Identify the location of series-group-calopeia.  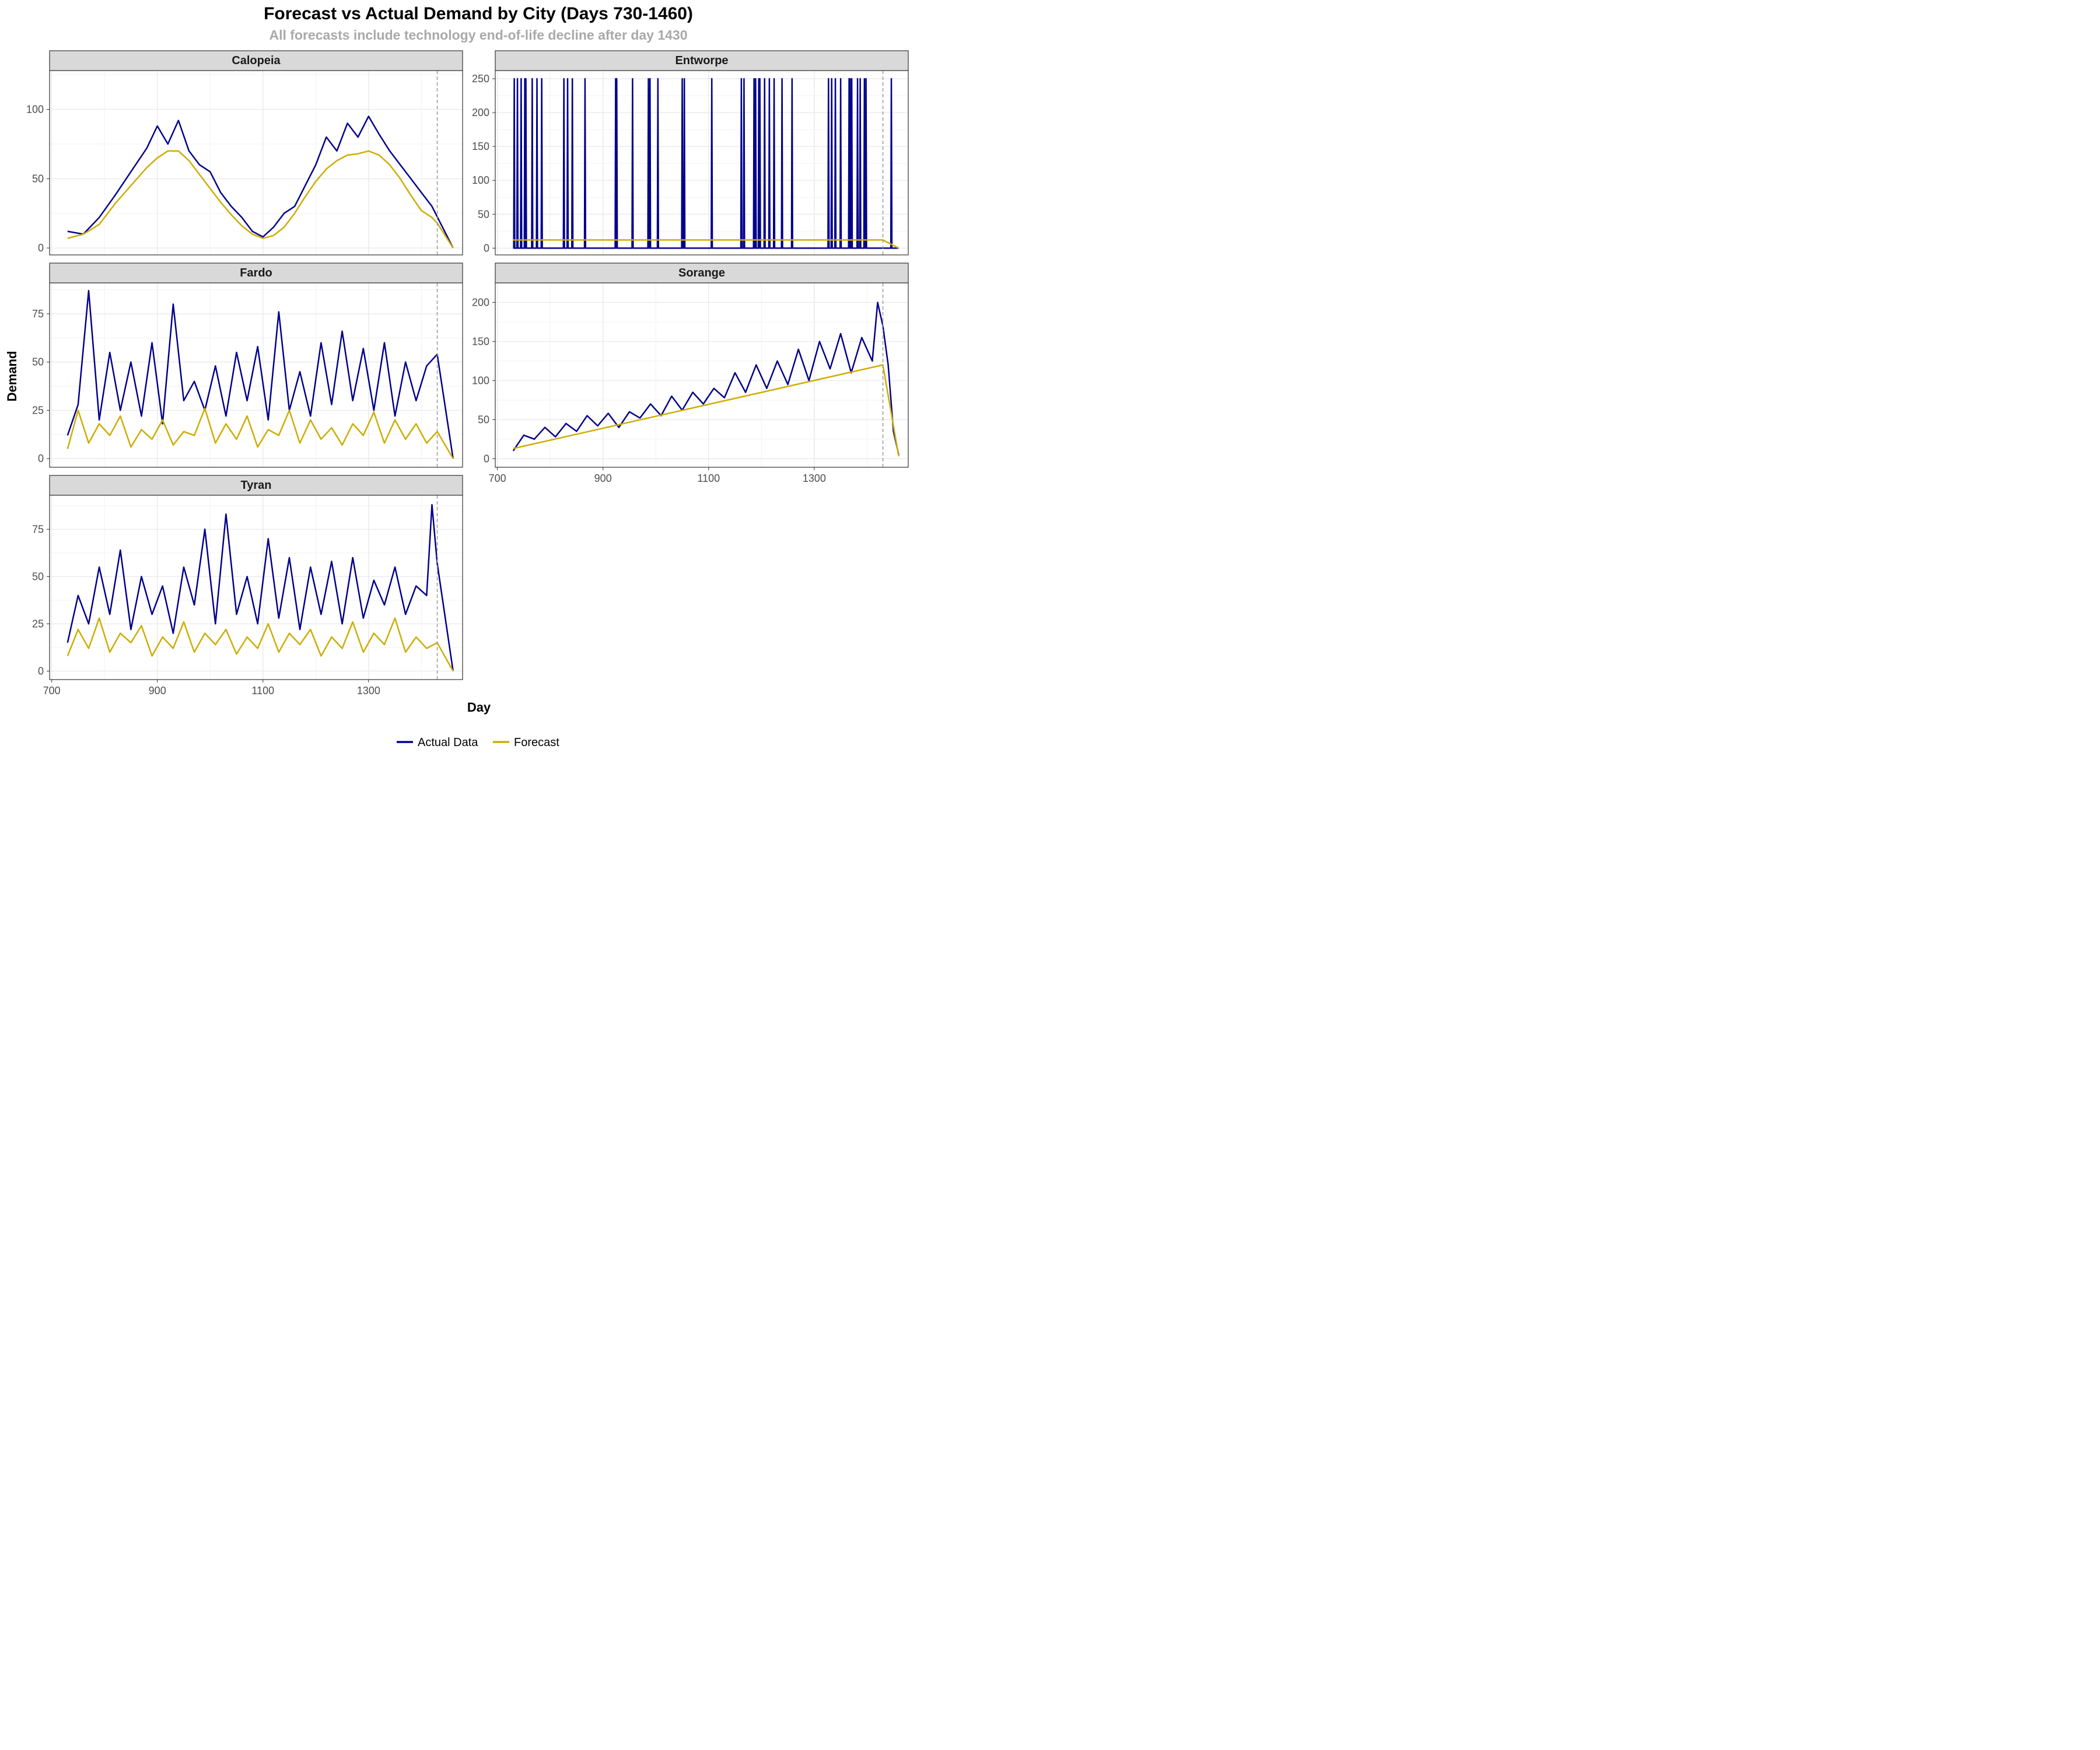
(260, 182).